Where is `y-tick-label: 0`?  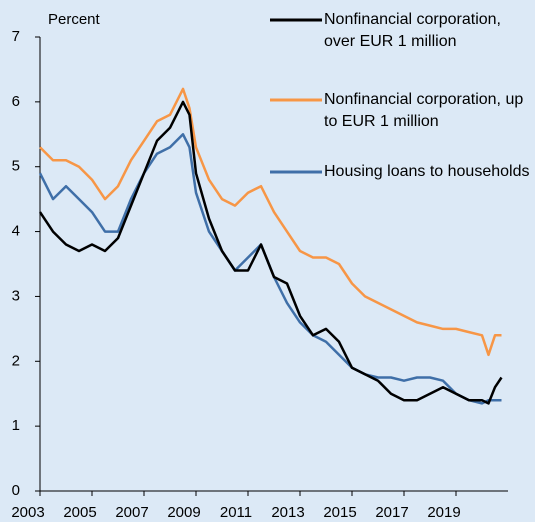 y-tick-label: 0 is located at coordinates (16, 490).